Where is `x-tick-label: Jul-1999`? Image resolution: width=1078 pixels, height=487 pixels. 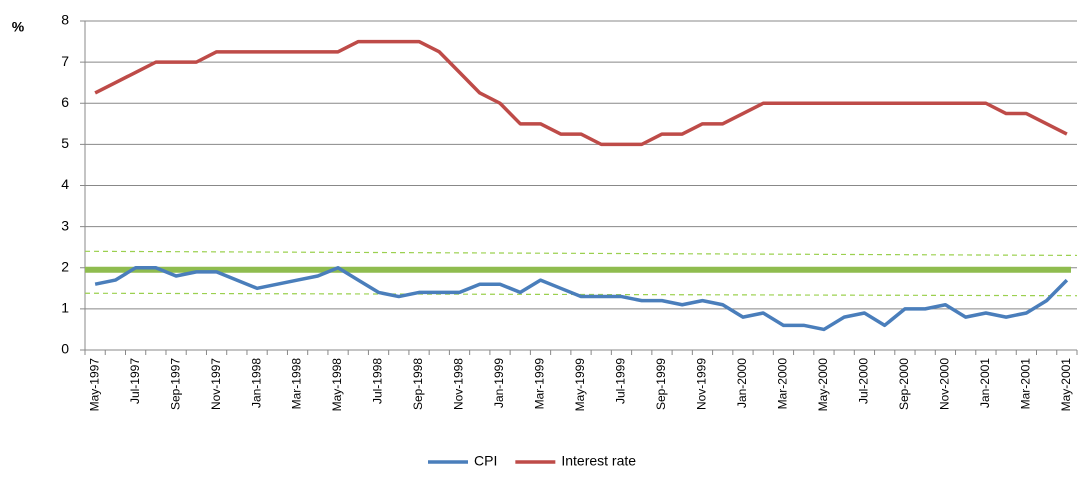
x-tick-label: Jul-1999 is located at coordinates (621, 381).